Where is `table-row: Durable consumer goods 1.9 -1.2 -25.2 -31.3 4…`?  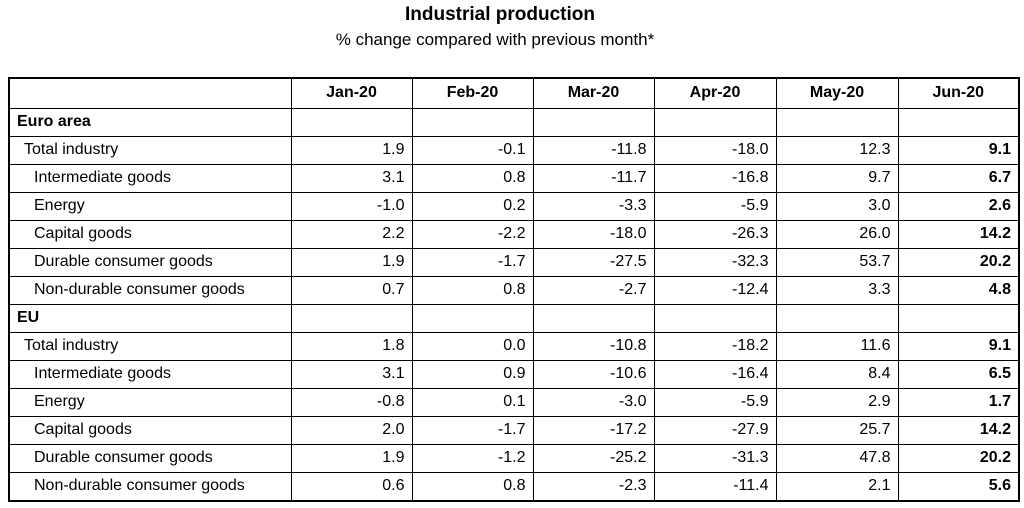
table-row: Durable consumer goods 1.9 -1.2 -25.2 -31.3 4… is located at coordinates (514, 458).